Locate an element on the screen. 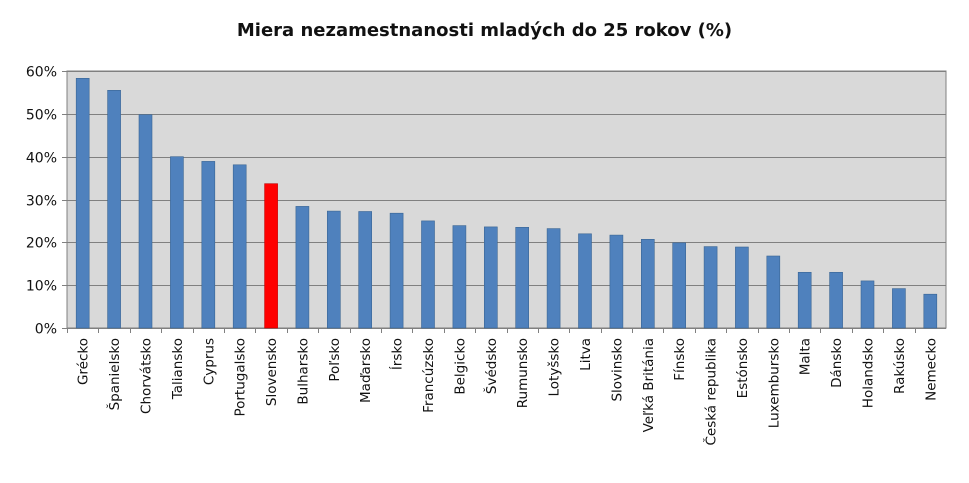 Image resolution: width=969 pixels, height=483 pixels. x-category-label: Estónsko is located at coordinates (743, 368).